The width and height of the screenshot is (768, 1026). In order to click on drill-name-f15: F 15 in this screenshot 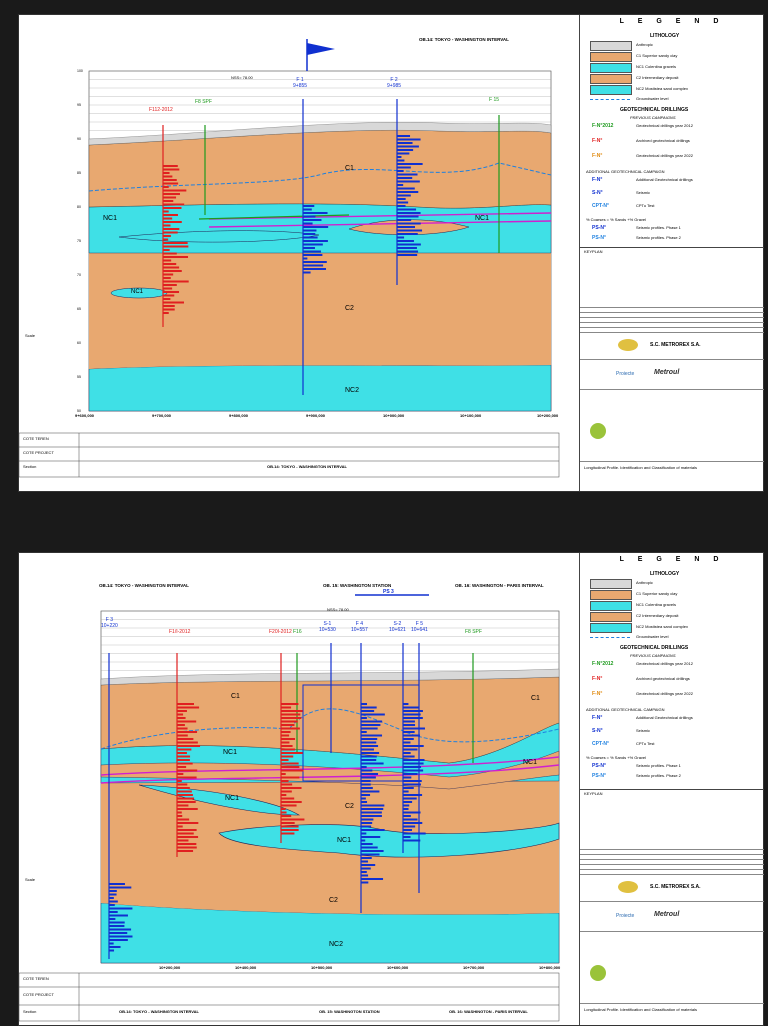, I will do `click(494, 100)`.